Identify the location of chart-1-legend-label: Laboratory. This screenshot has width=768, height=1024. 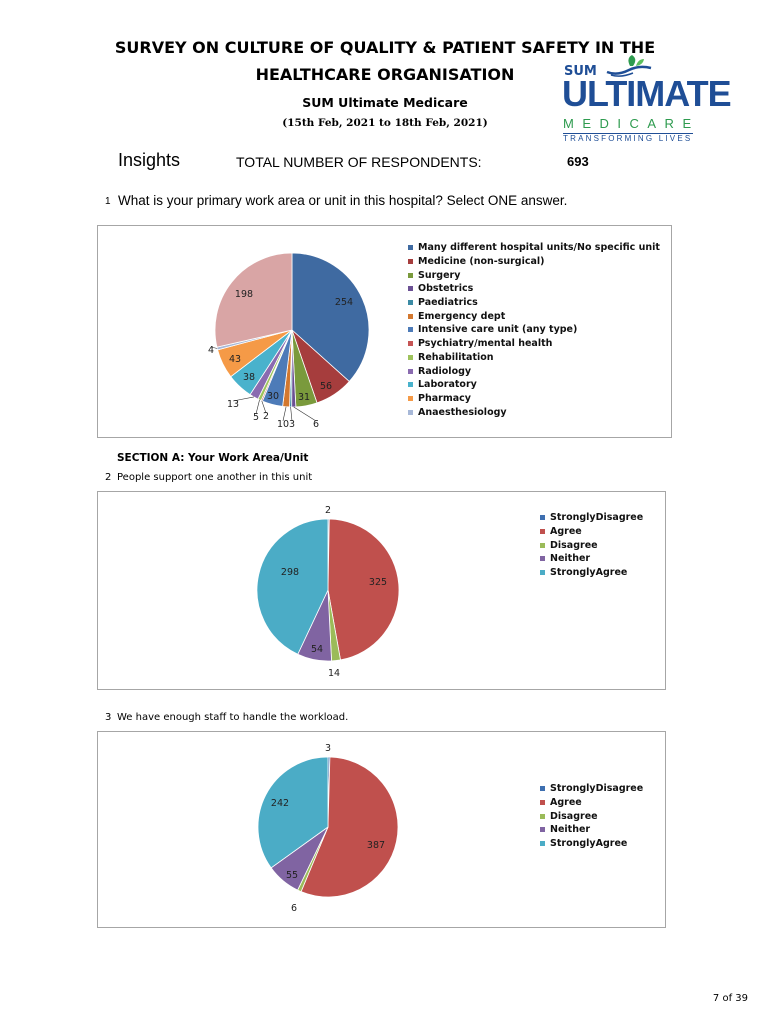
(447, 385).